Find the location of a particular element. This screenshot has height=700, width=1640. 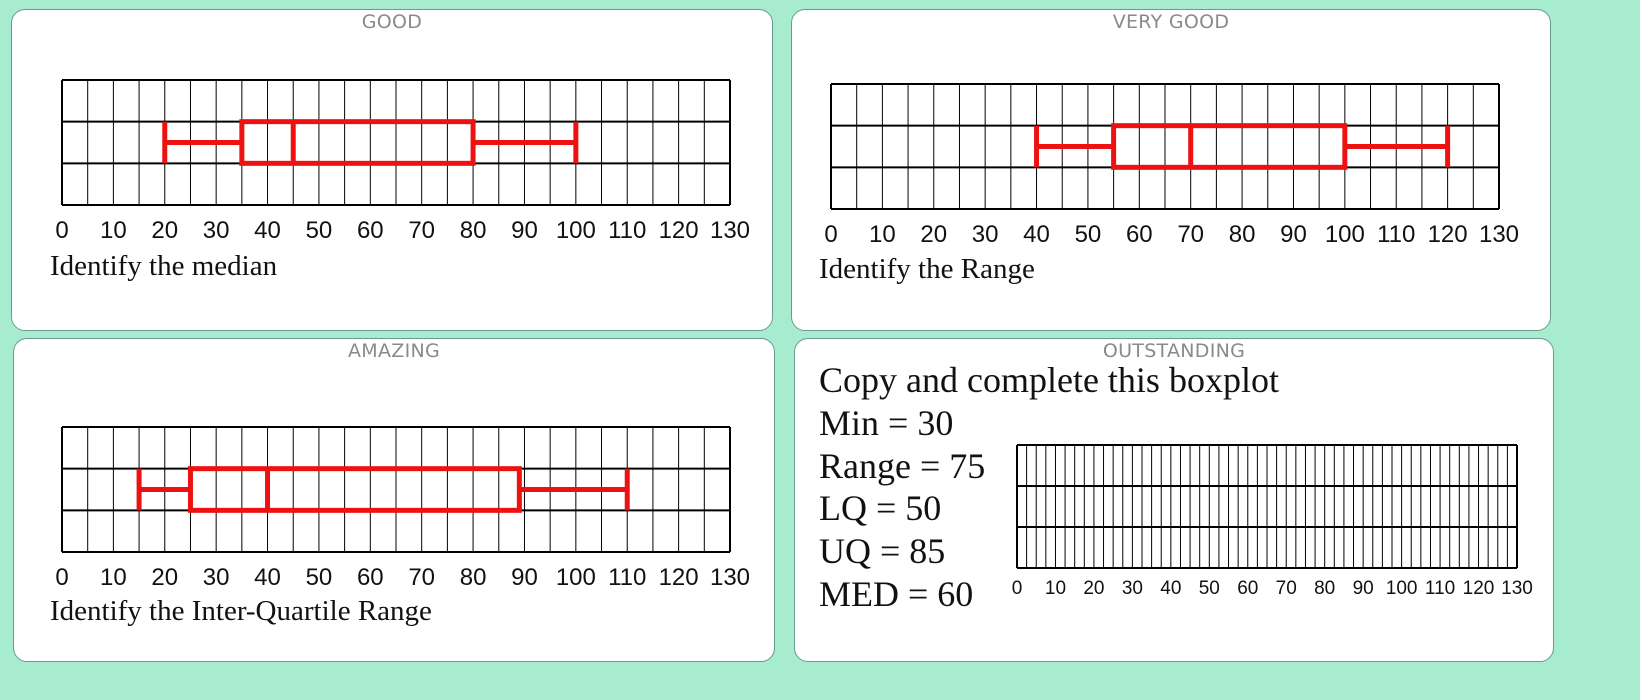

card-title: VERY GOOD is located at coordinates (1171, 22).